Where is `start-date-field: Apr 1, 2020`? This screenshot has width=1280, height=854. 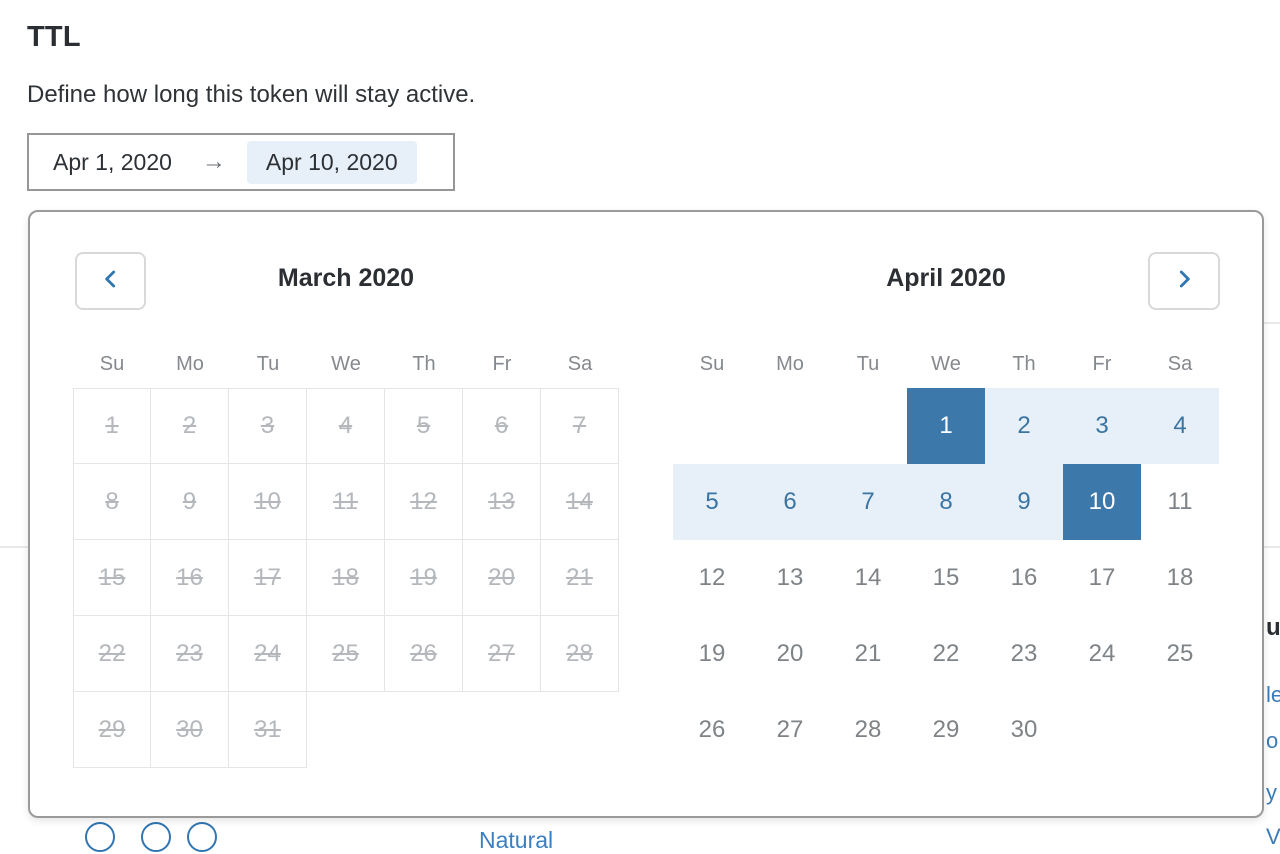 start-date-field: Apr 1, 2020 is located at coordinates (112, 161).